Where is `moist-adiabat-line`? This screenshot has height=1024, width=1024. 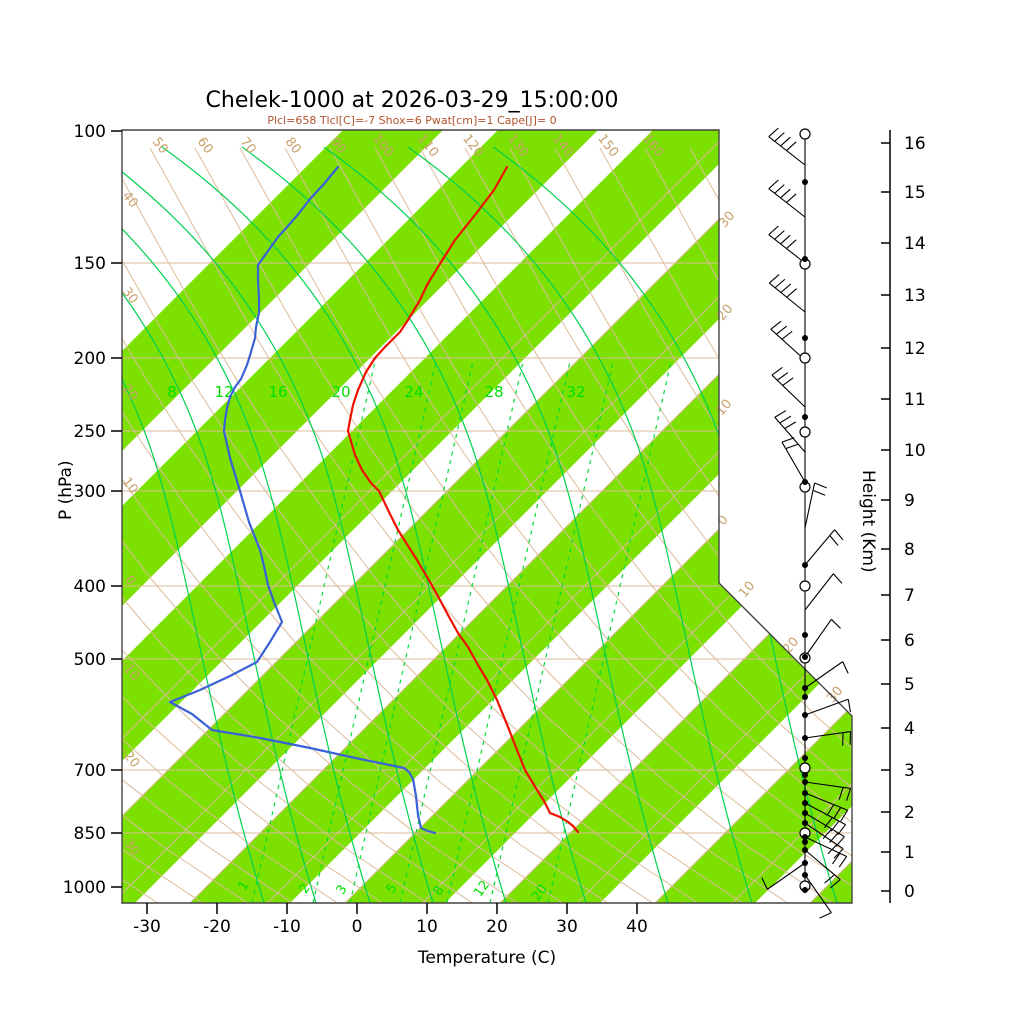
moist-adiabat-line is located at coordinates (193, 524).